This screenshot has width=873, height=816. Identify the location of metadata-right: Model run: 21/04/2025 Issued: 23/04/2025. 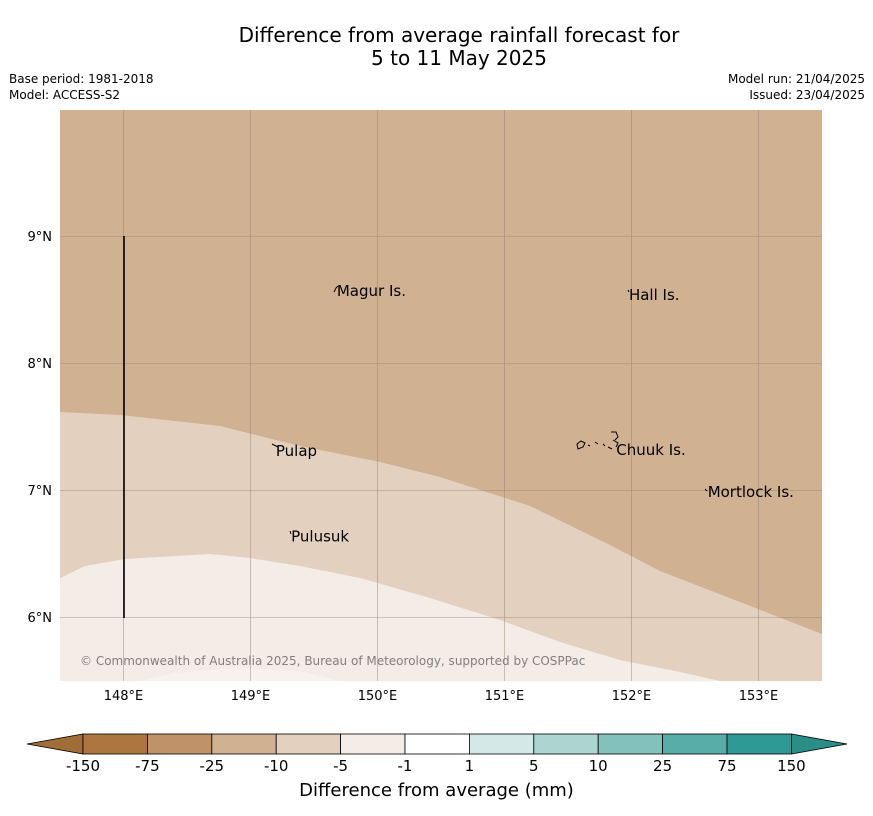
(796, 87).